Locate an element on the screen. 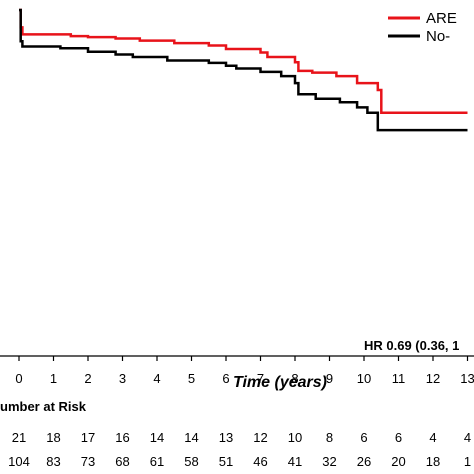 Image resolution: width=474 pixels, height=474 pixels. risk-count-series2: 32 is located at coordinates (329, 461).